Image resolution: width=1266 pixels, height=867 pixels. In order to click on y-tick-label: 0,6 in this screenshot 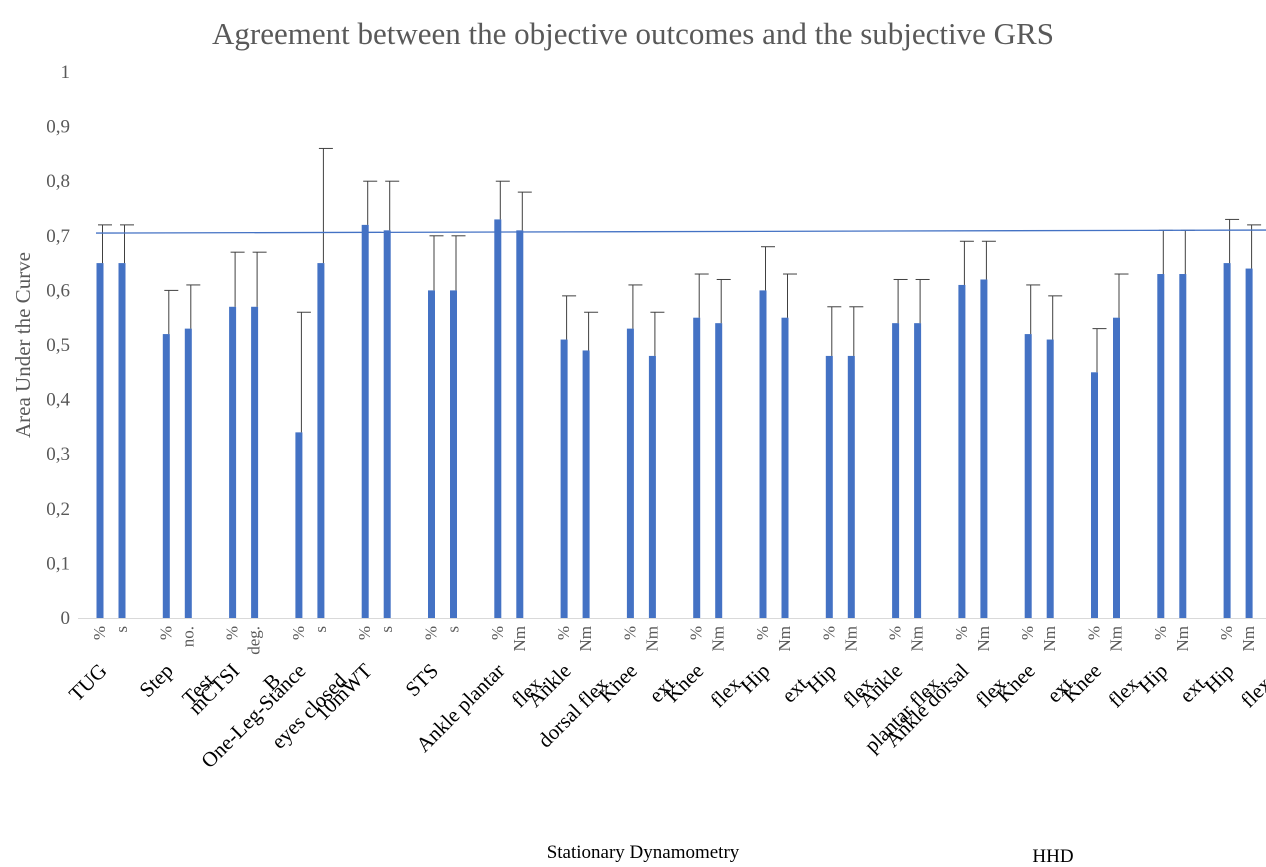, I will do `click(58, 290)`.